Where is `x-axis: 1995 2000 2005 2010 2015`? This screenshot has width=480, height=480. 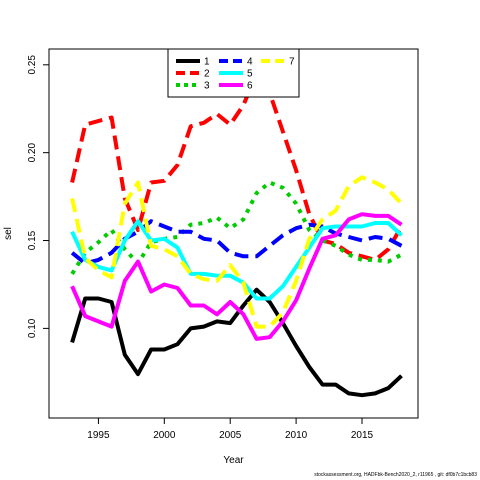 x-axis: 1995 2000 2005 2010 2015 is located at coordinates (230, 429).